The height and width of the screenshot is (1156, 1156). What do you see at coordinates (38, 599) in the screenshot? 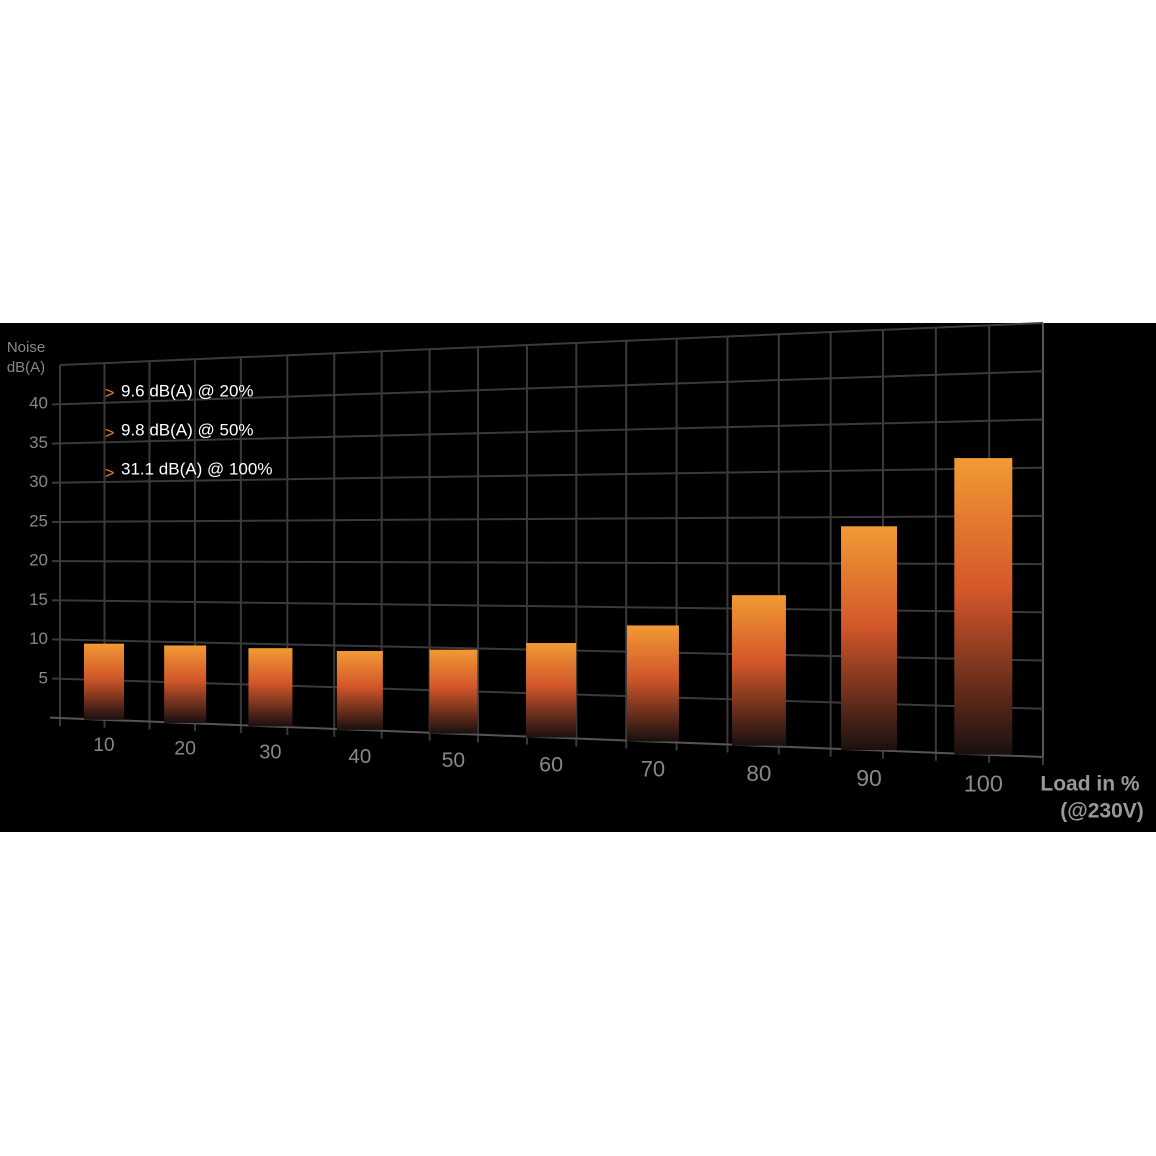
I see `y-tick-label: 15` at bounding box center [38, 599].